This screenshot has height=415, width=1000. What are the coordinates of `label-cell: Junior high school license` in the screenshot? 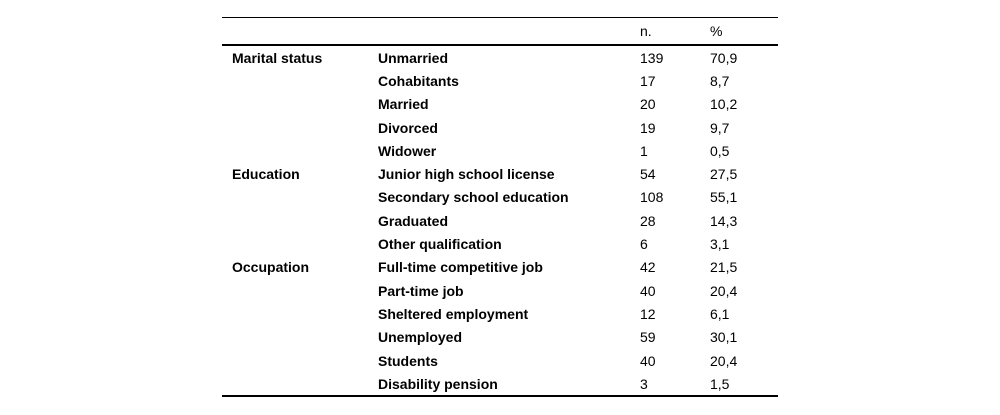 It's located at (466, 174).